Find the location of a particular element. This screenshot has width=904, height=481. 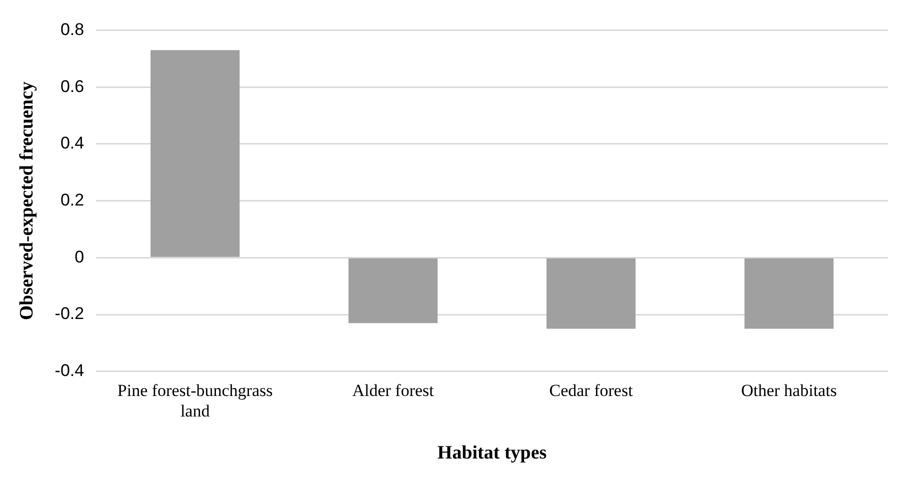

y-tick-label: 0.8 is located at coordinates (72, 29).